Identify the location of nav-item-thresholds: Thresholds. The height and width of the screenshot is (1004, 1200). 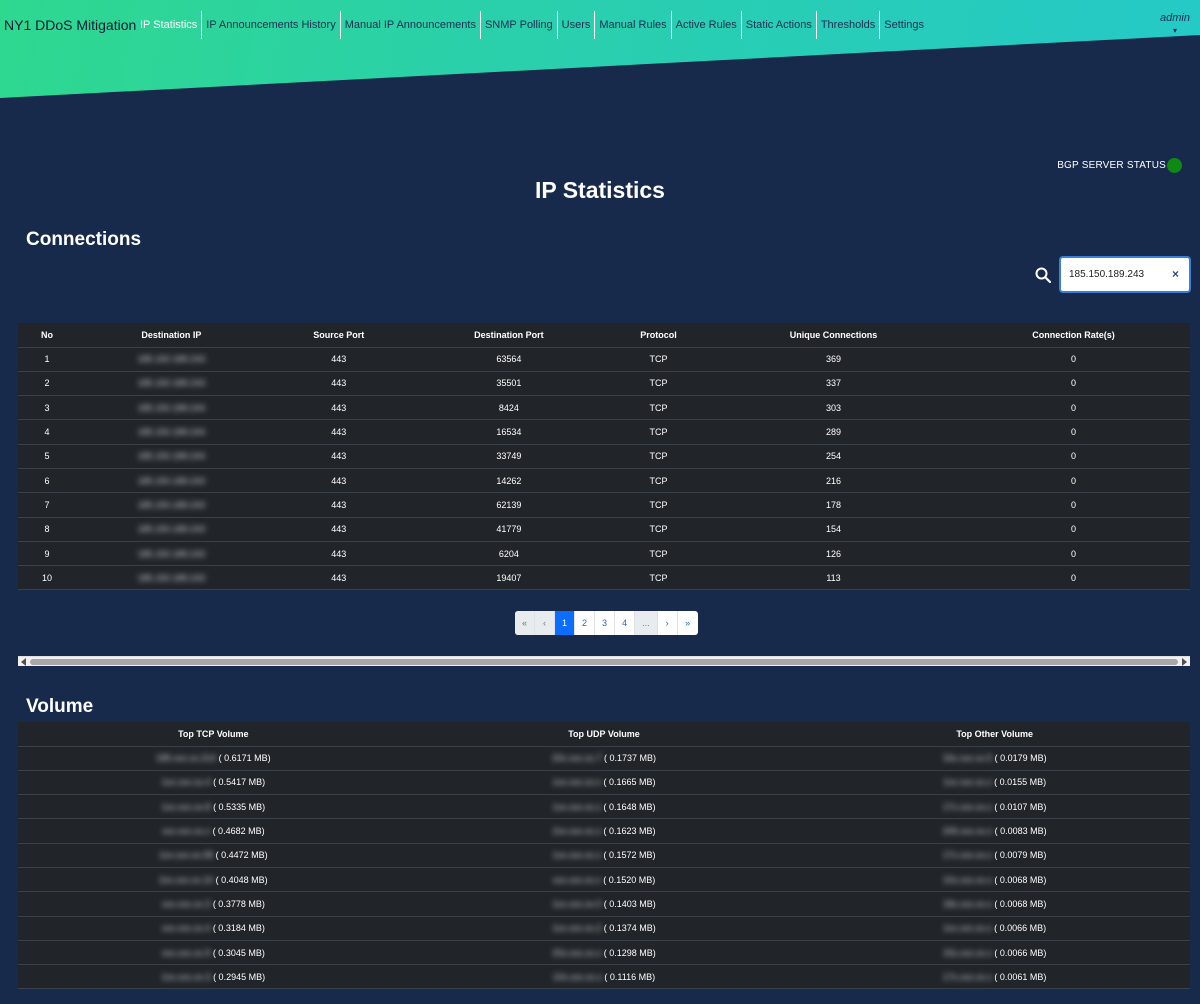
(849, 25).